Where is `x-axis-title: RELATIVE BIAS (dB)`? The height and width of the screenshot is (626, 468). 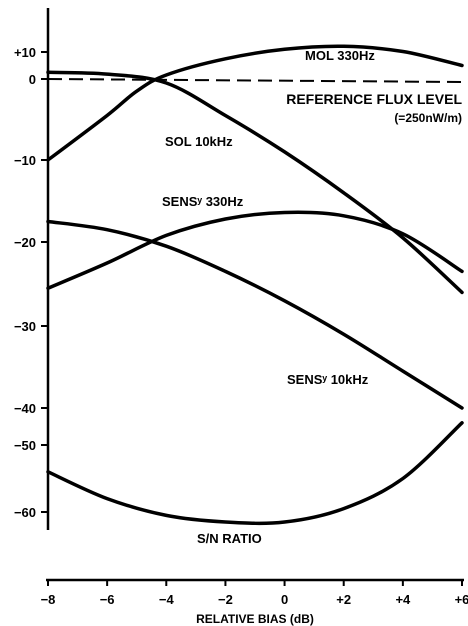 x-axis-title: RELATIVE BIAS (dB) is located at coordinates (255, 619).